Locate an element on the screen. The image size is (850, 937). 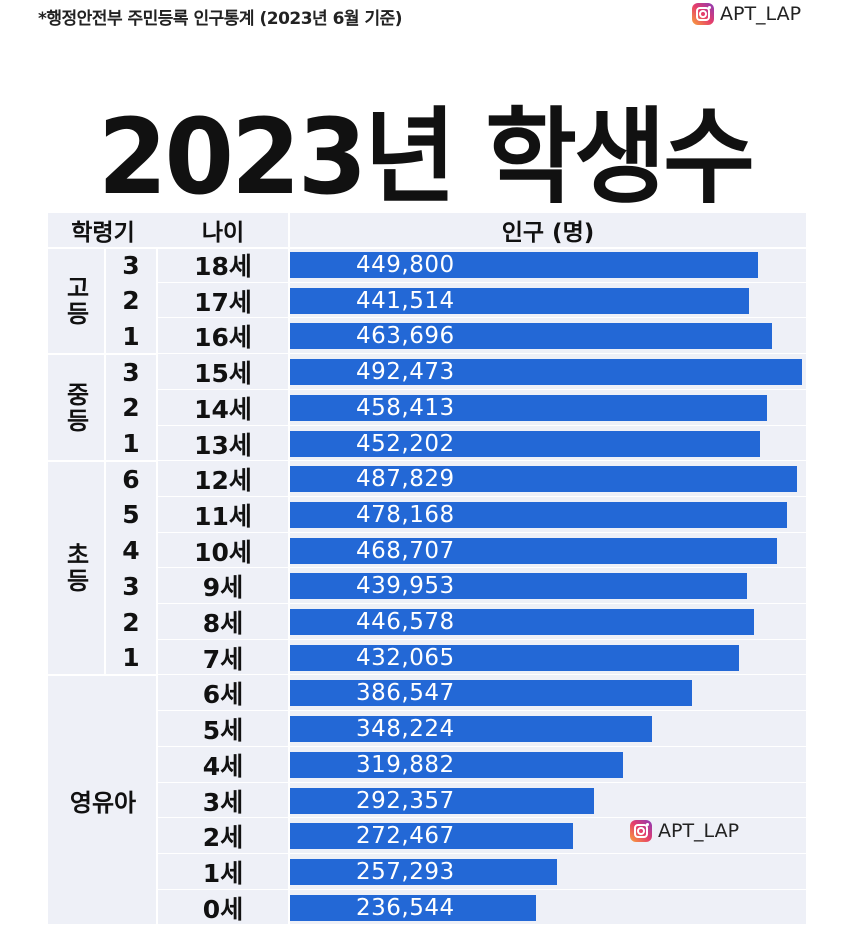
population-value-label: 487,829 is located at coordinates (405, 479).